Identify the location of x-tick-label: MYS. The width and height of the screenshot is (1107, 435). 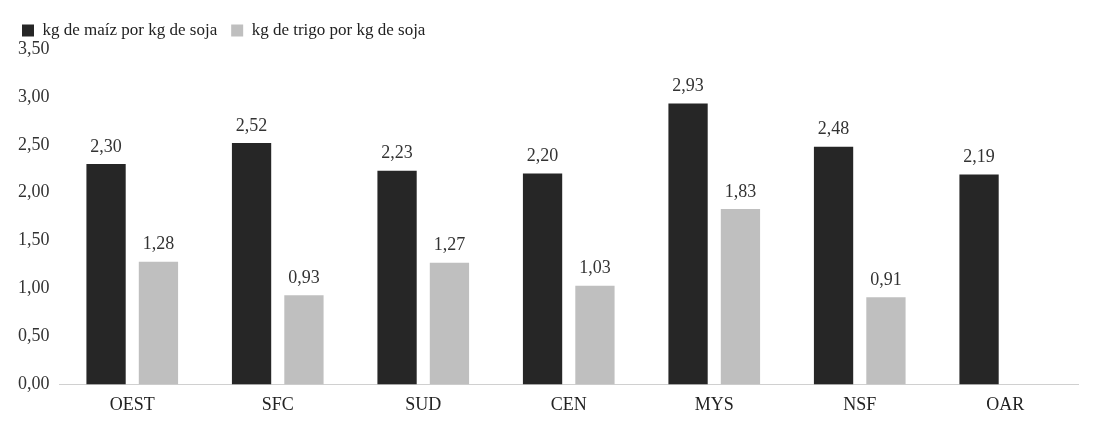
(714, 403).